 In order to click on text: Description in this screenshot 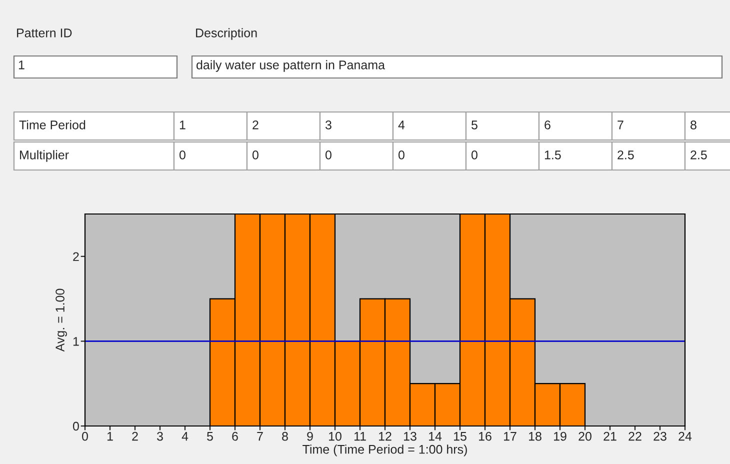, I will do `click(226, 34)`.